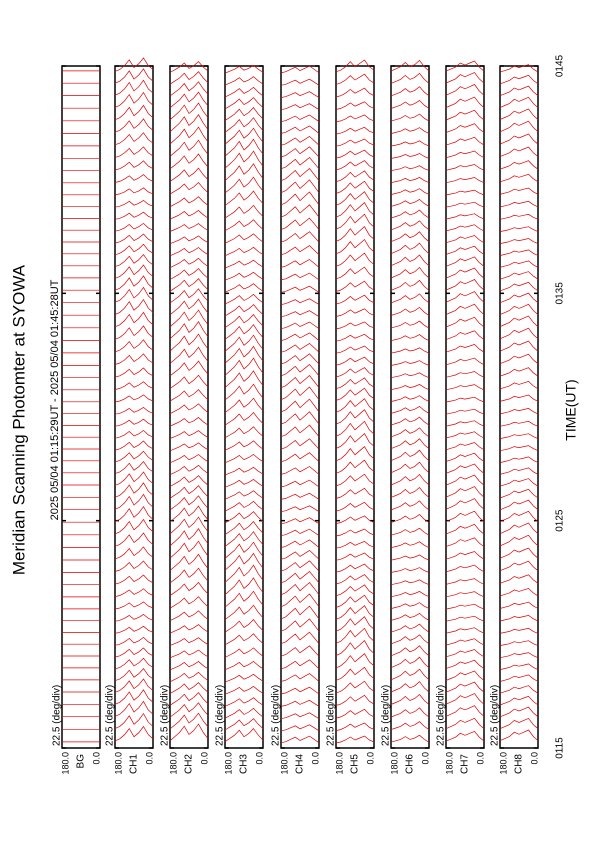  Describe the element at coordinates (300, 764) in the screenshot. I see `channel-label: CH4` at that location.